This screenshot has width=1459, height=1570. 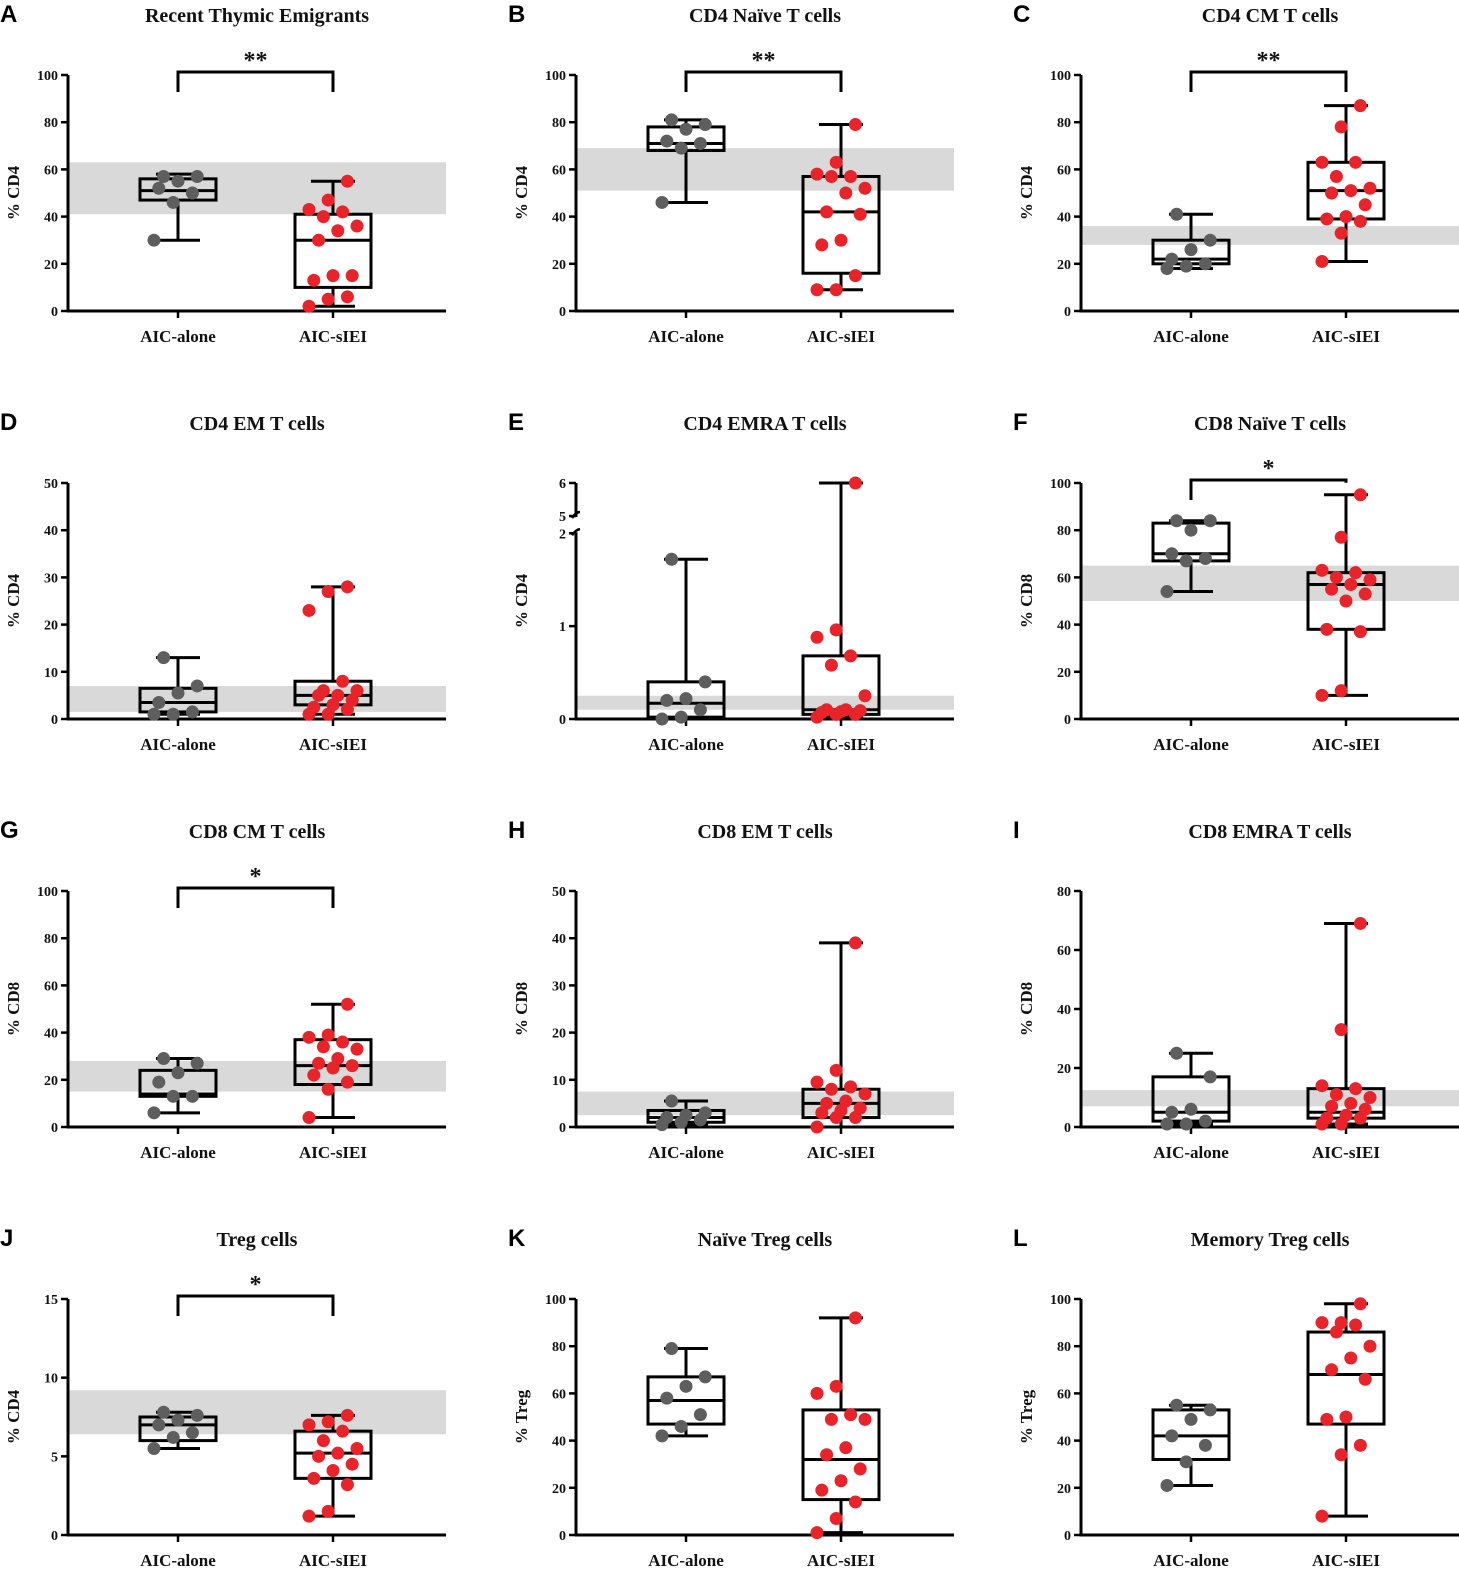 I want to click on y-tick-label: 60, so click(x=559, y=1394).